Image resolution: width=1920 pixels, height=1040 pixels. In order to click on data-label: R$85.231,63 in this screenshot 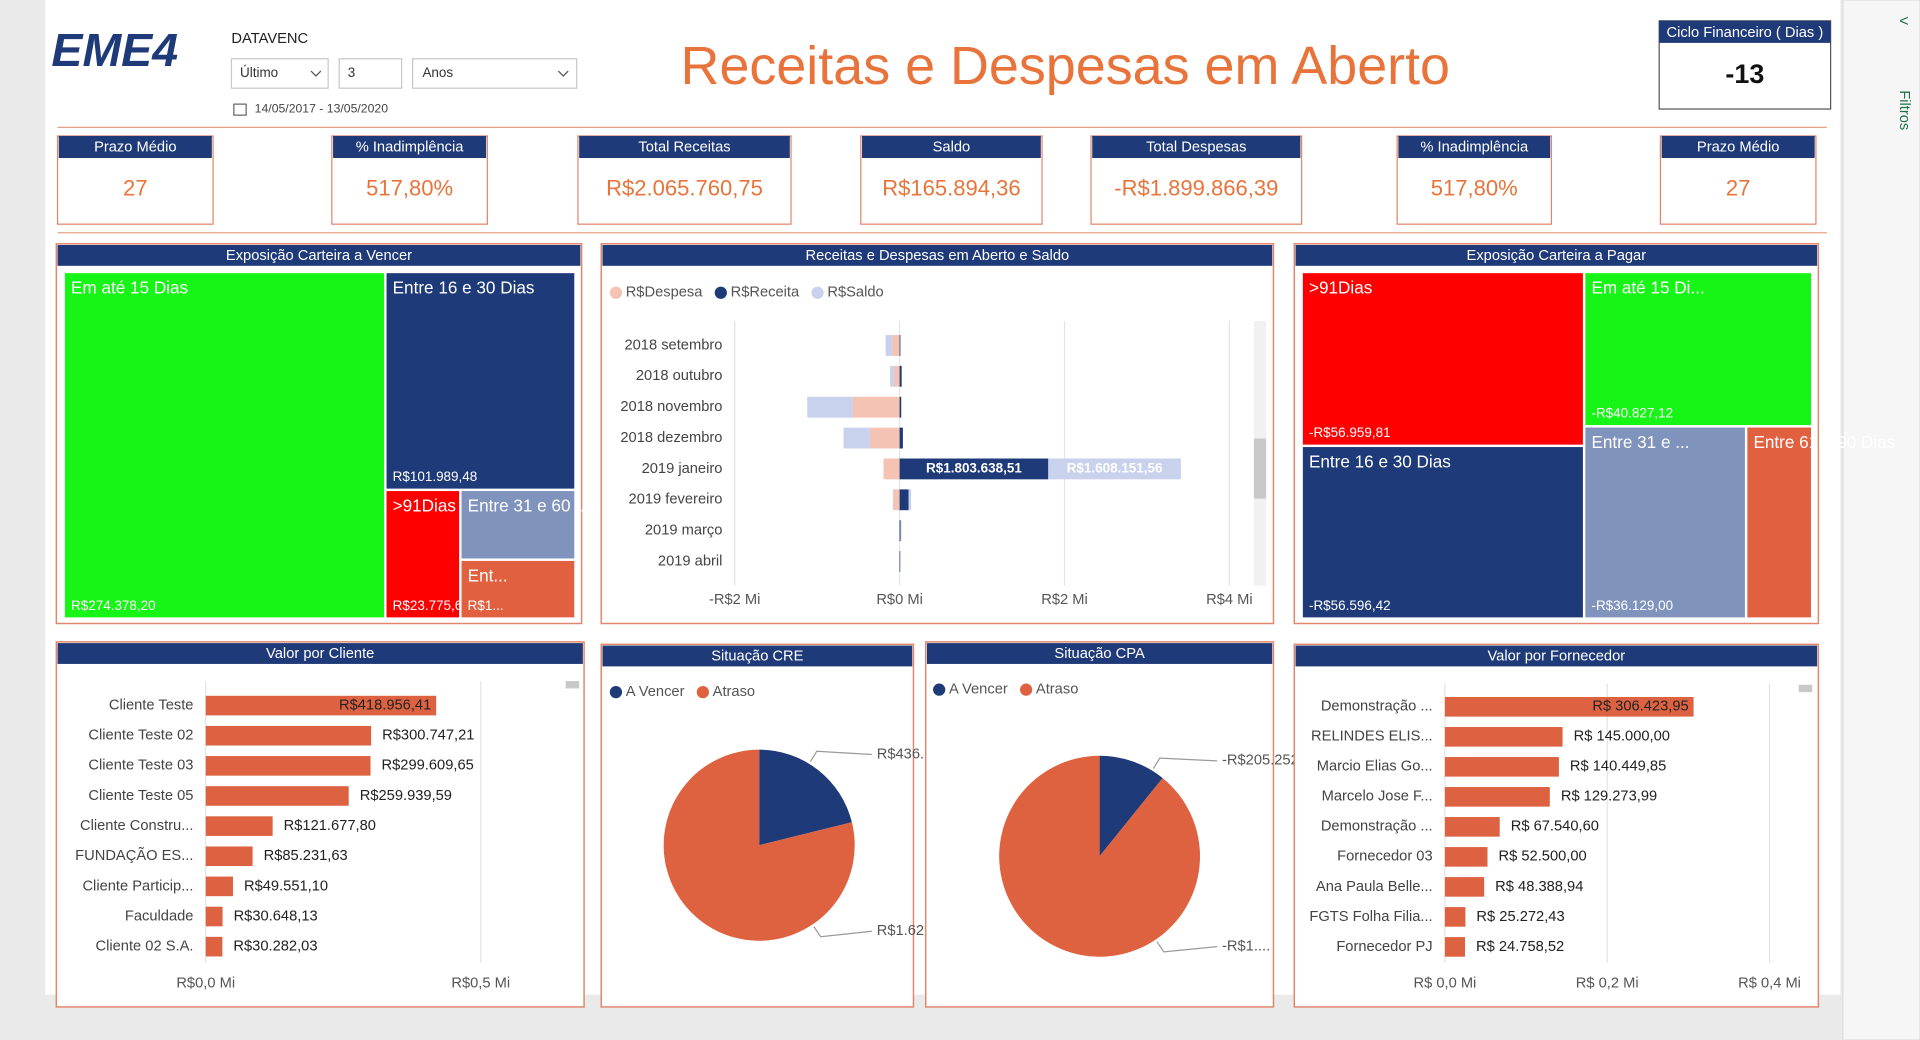, I will do `click(306, 856)`.